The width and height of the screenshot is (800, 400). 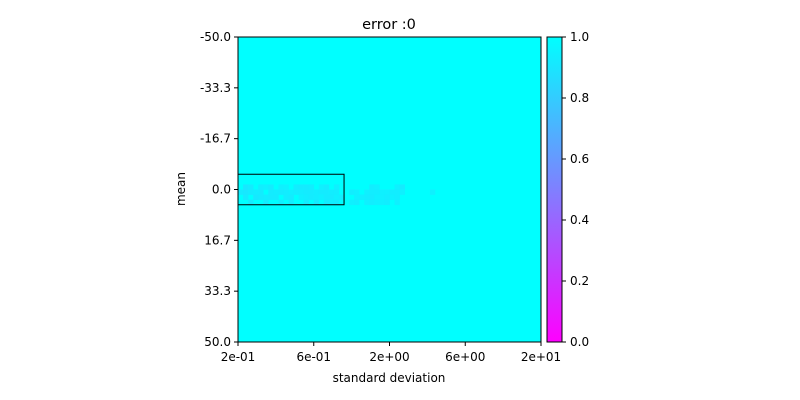 I want to click on heatmap-cells, so click(x=337, y=195).